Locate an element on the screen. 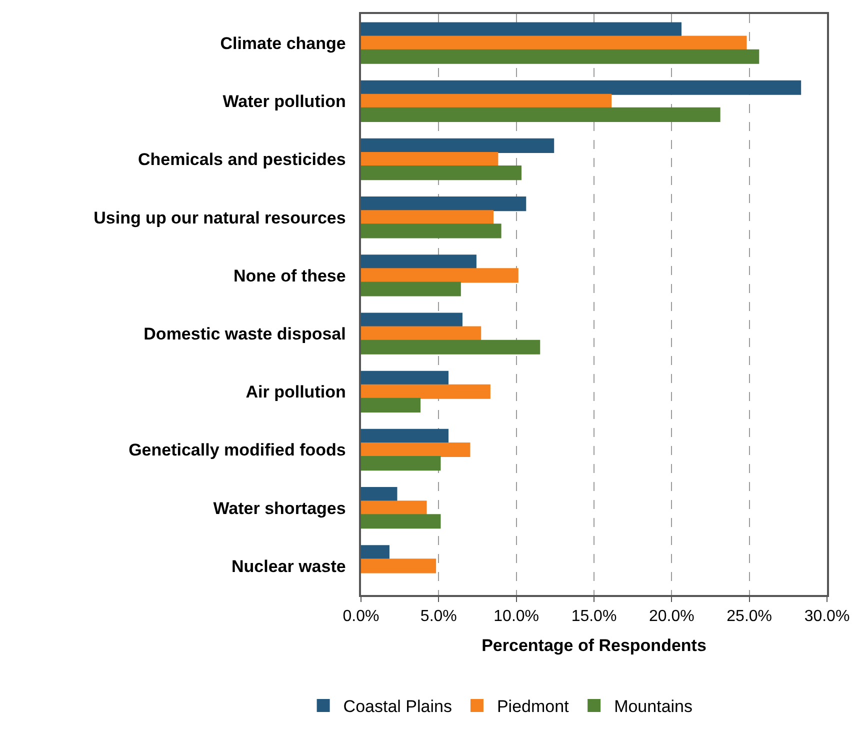 This screenshot has height=736, width=862. x-tick-label: 0.0% is located at coordinates (361, 616).